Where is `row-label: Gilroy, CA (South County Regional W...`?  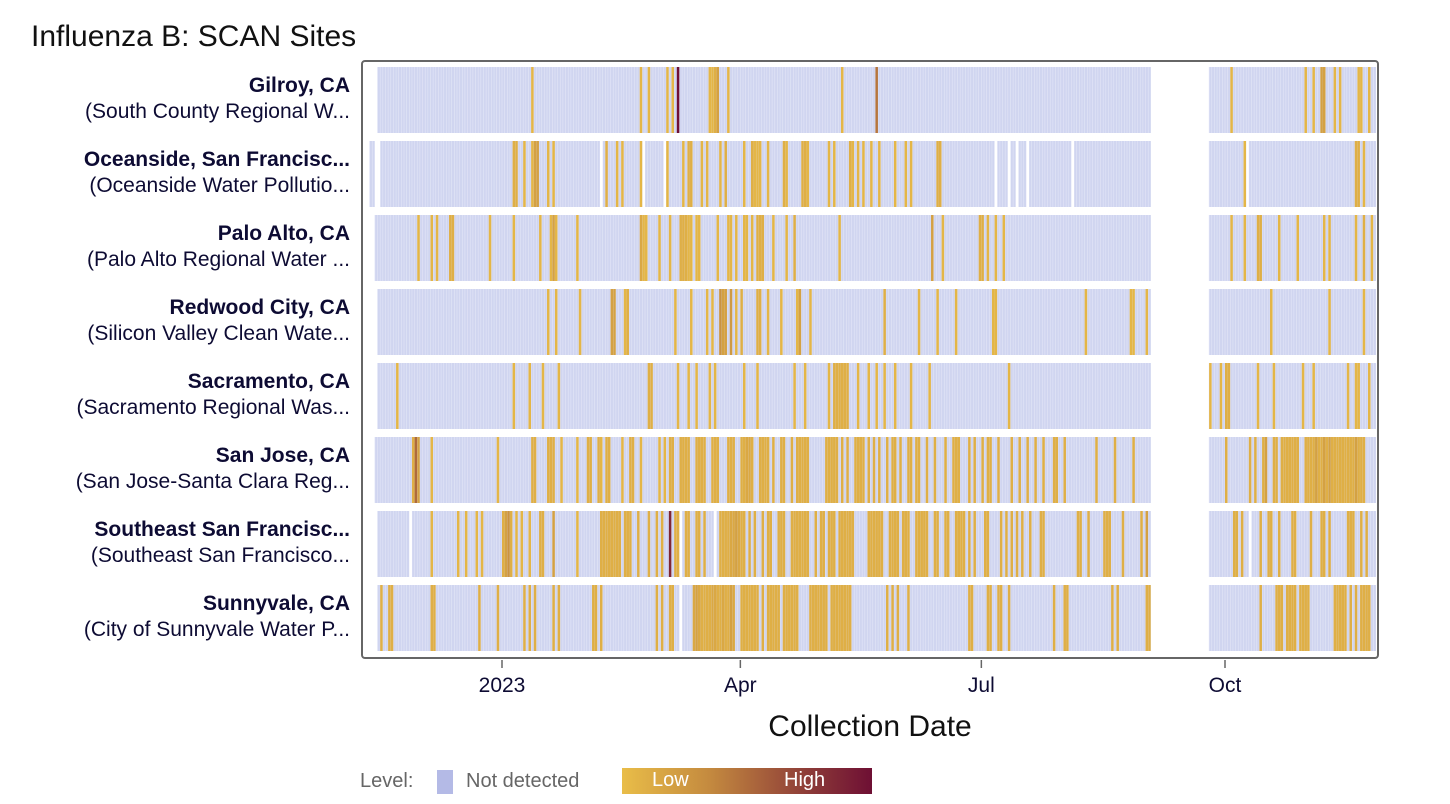 row-label: Gilroy, CA (South County Regional W... is located at coordinates (217, 99).